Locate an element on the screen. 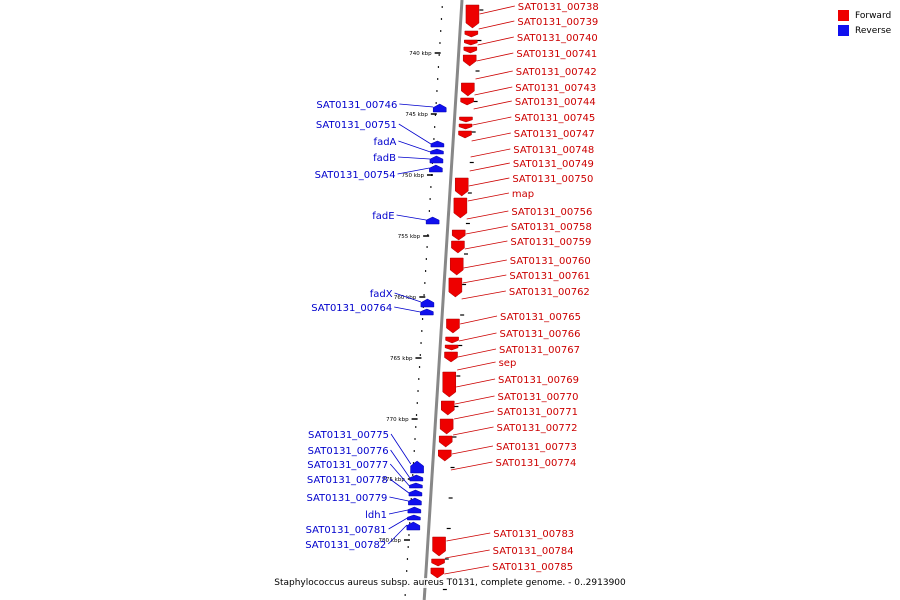  reverse-gene-label: fadB is located at coordinates (384, 158).